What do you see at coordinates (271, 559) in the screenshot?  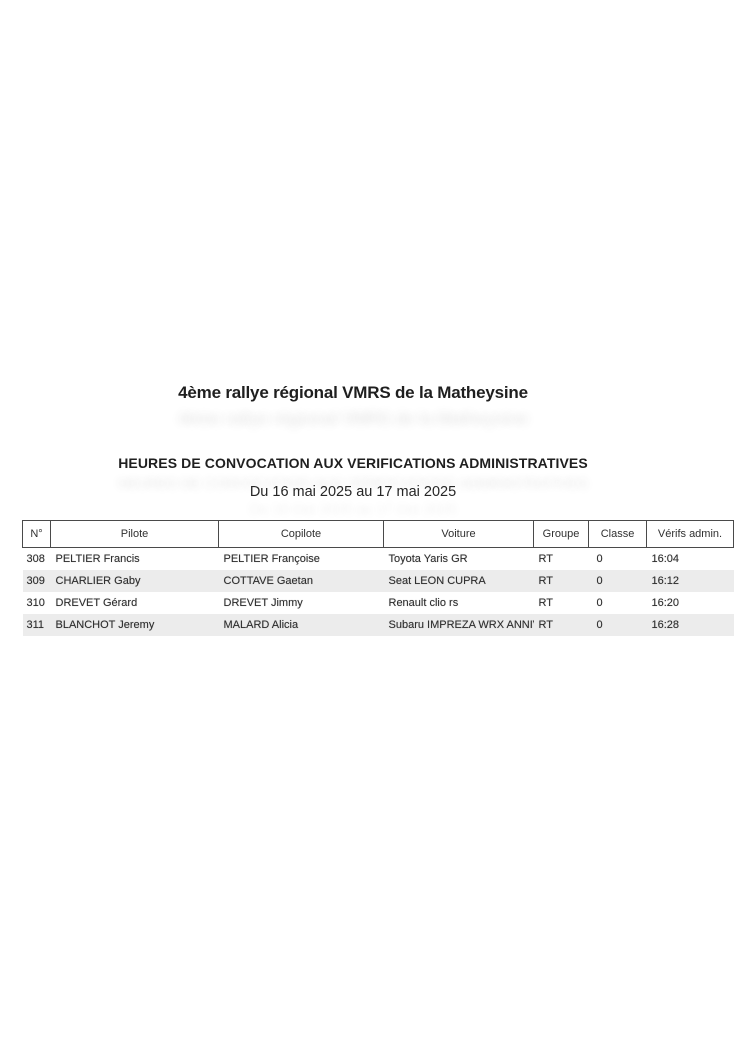 I see `cell-copilote: PELTIER Françoise` at bounding box center [271, 559].